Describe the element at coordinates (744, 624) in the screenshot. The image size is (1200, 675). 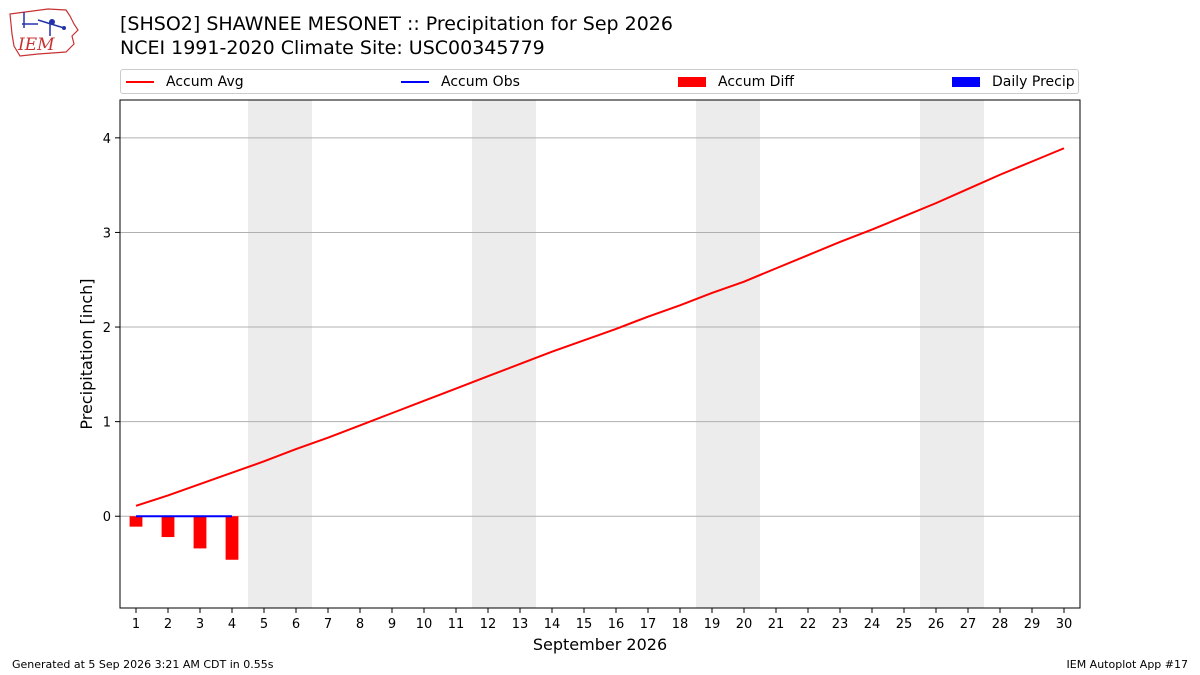
I see `x-tick-label: 20` at that location.